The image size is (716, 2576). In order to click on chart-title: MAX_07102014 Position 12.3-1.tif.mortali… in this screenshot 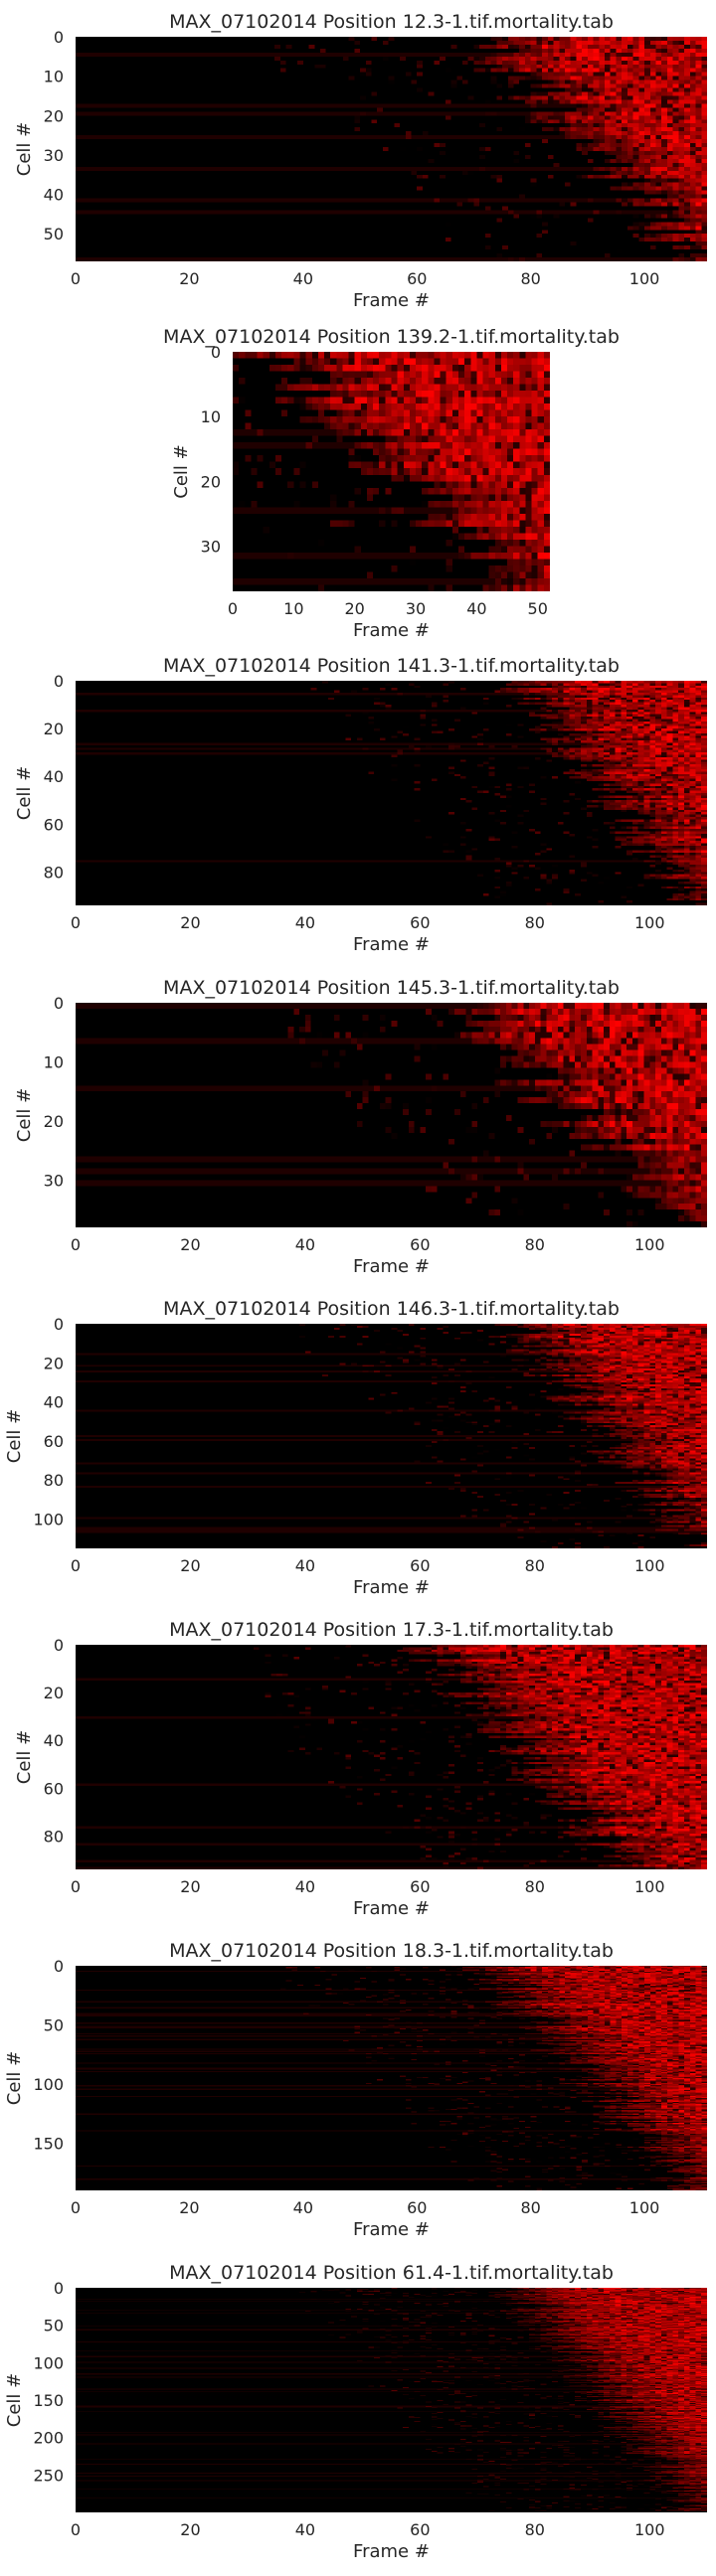, I will do `click(391, 22)`.